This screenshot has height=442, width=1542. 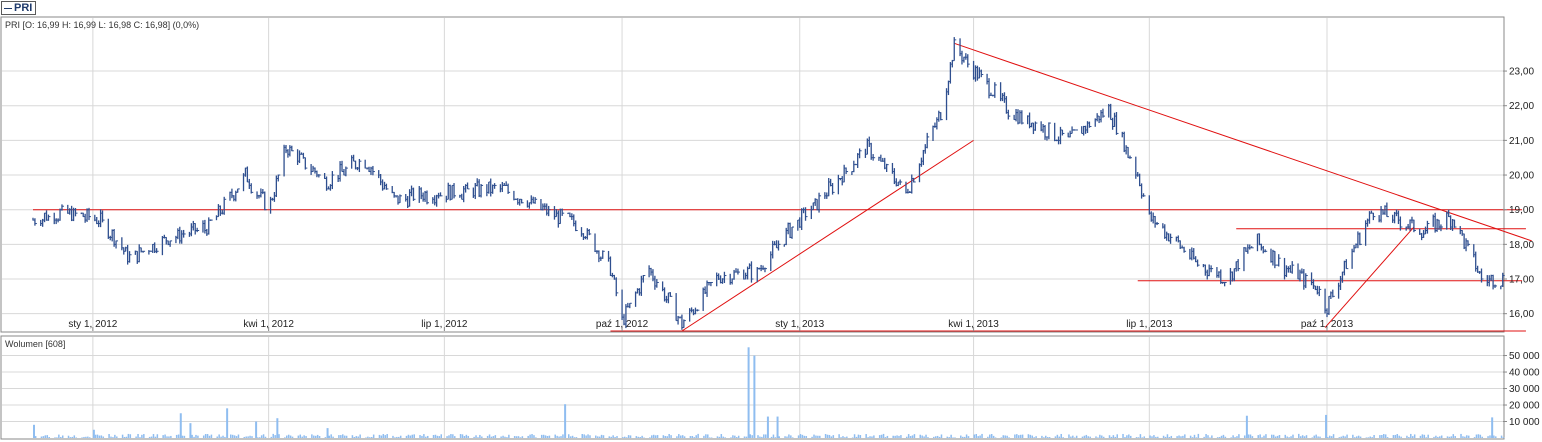 I want to click on symbol-tab: PRI, so click(x=18, y=8).